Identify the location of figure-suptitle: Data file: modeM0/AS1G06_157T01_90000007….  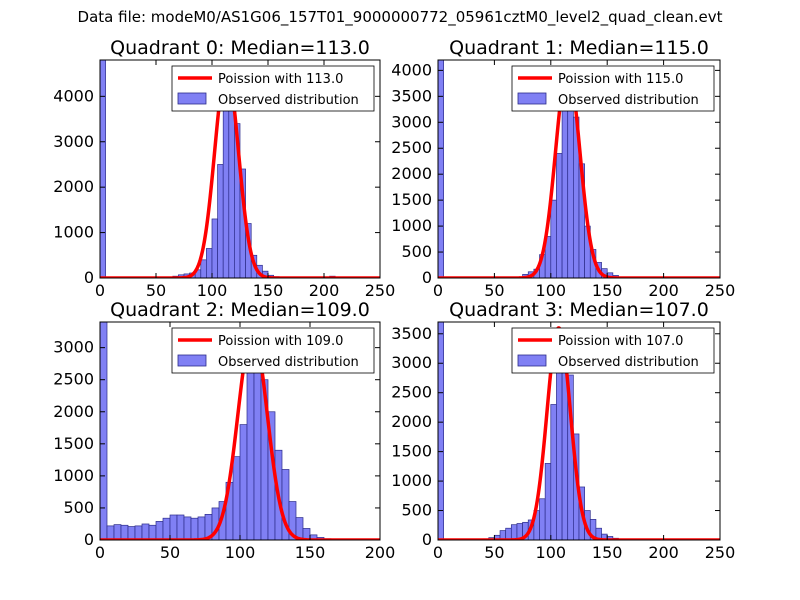
(400, 17).